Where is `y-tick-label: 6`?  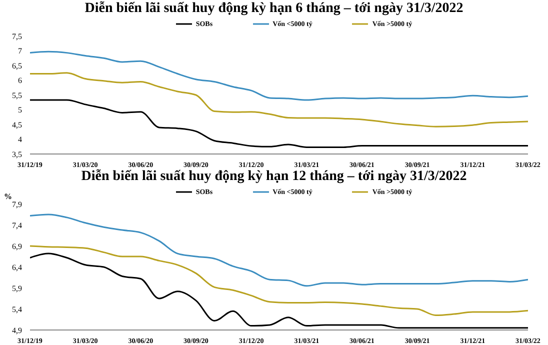 y-tick-label: 6 is located at coordinates (20, 81).